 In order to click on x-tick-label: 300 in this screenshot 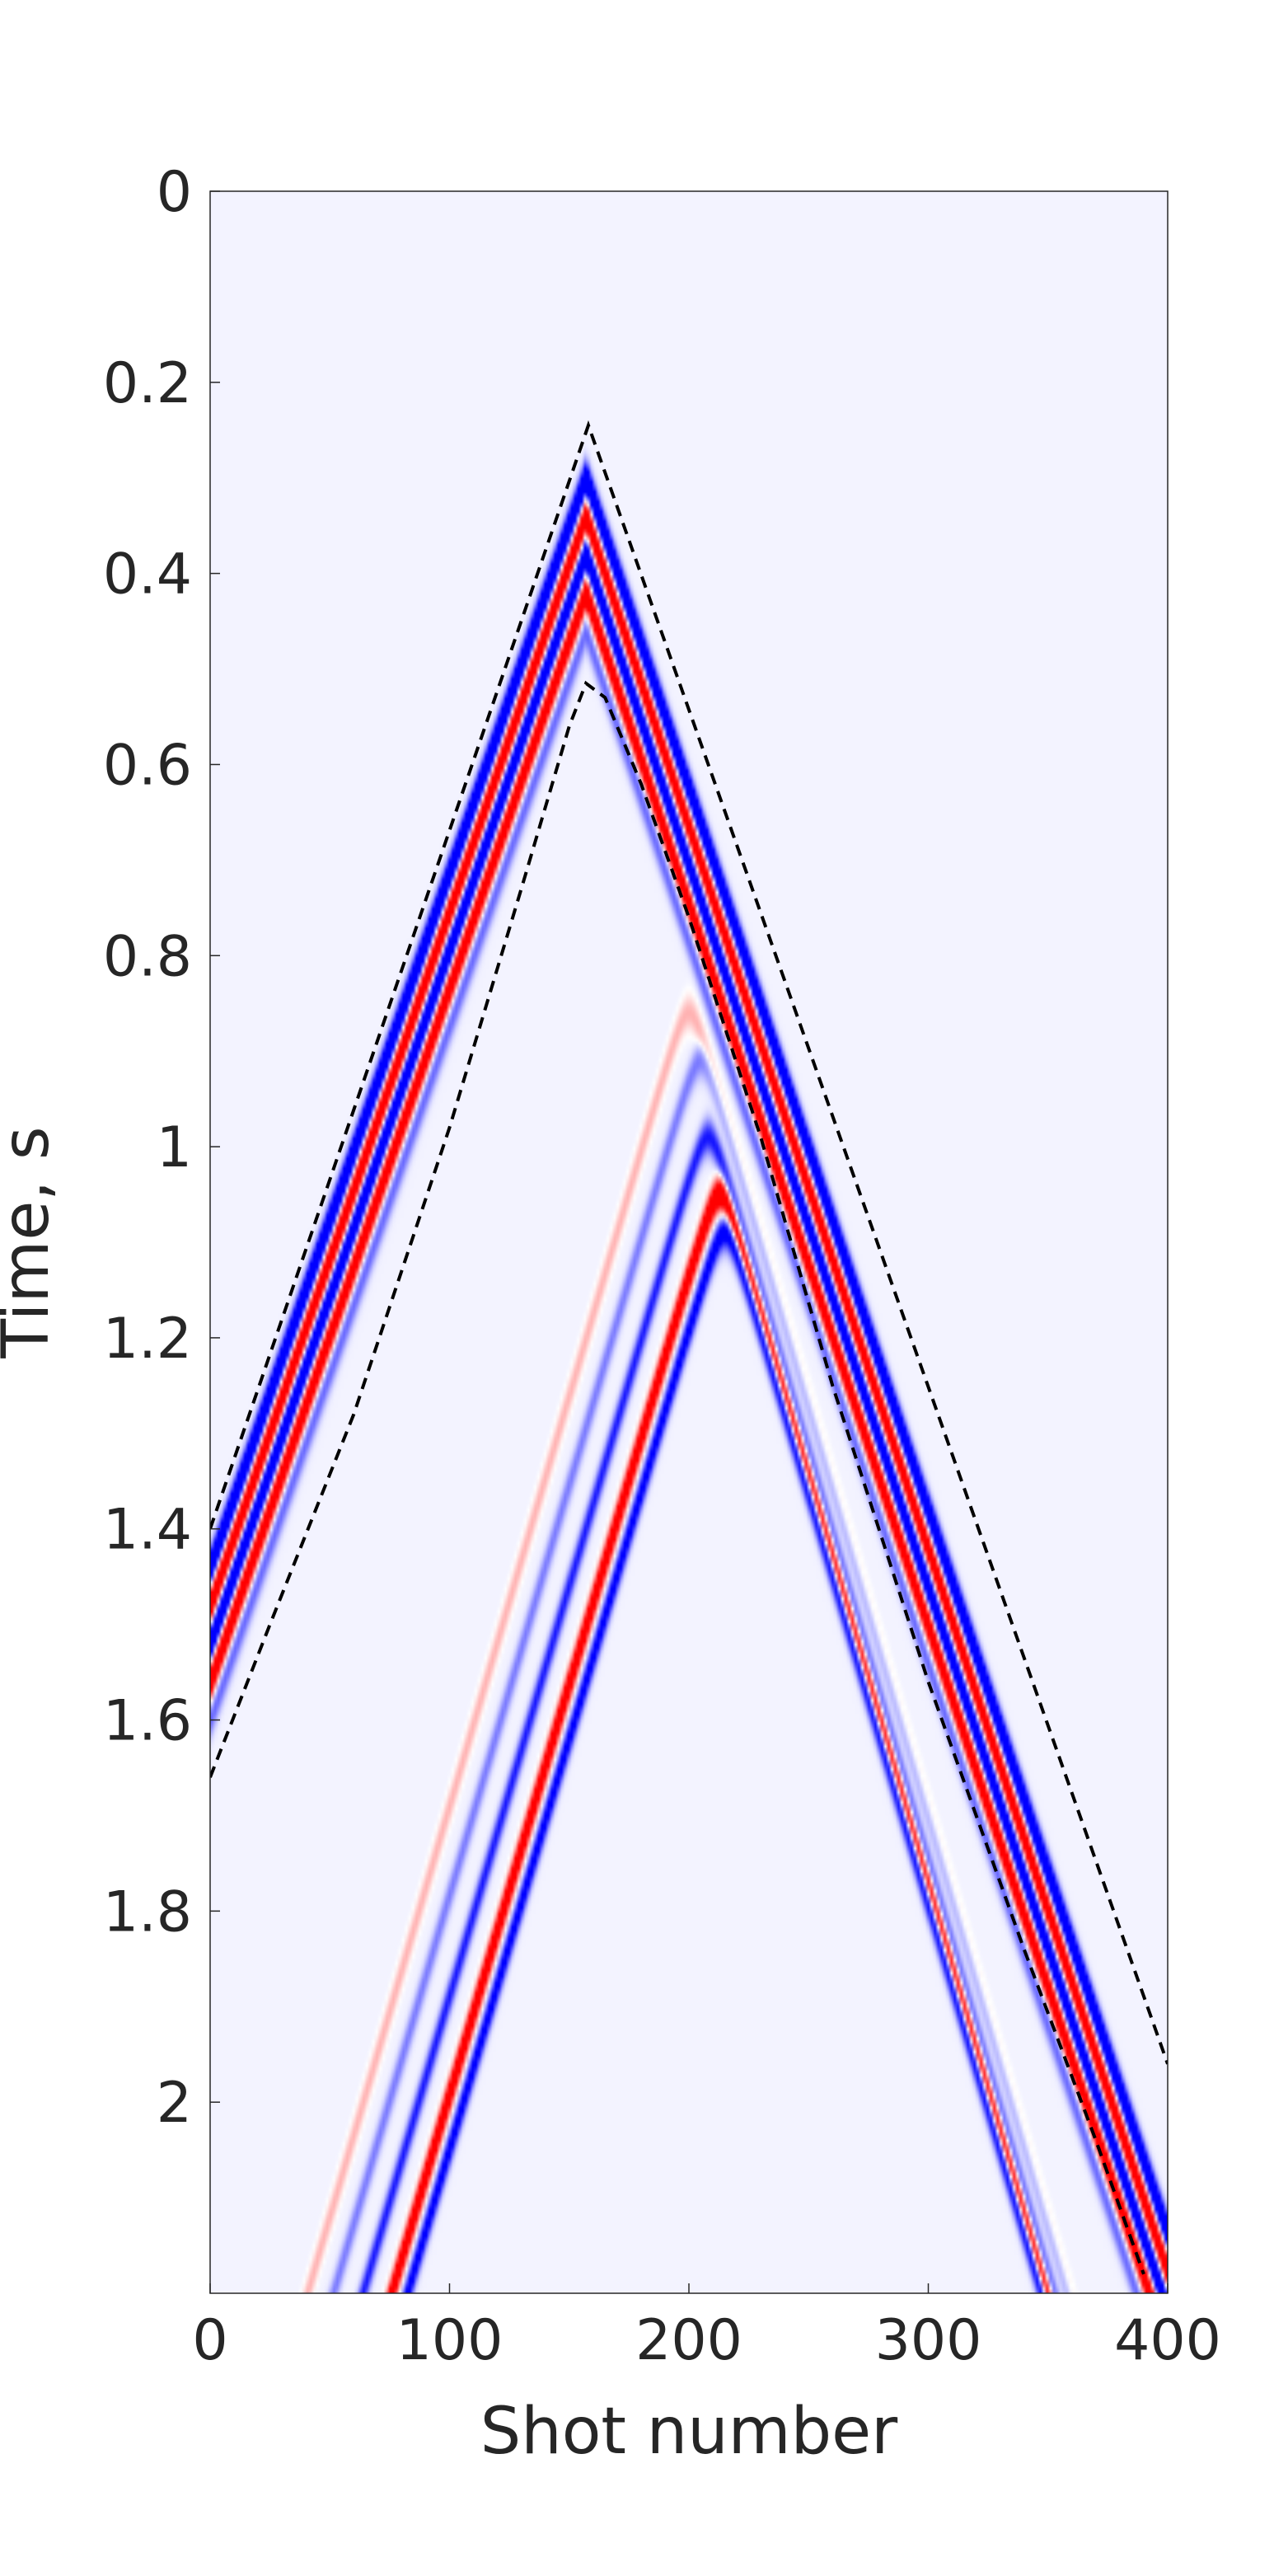, I will do `click(928, 2341)`.